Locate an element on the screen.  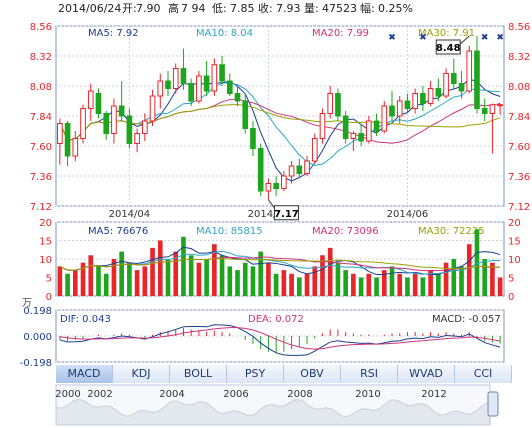
macd-dif-line is located at coordinates (280, 340).